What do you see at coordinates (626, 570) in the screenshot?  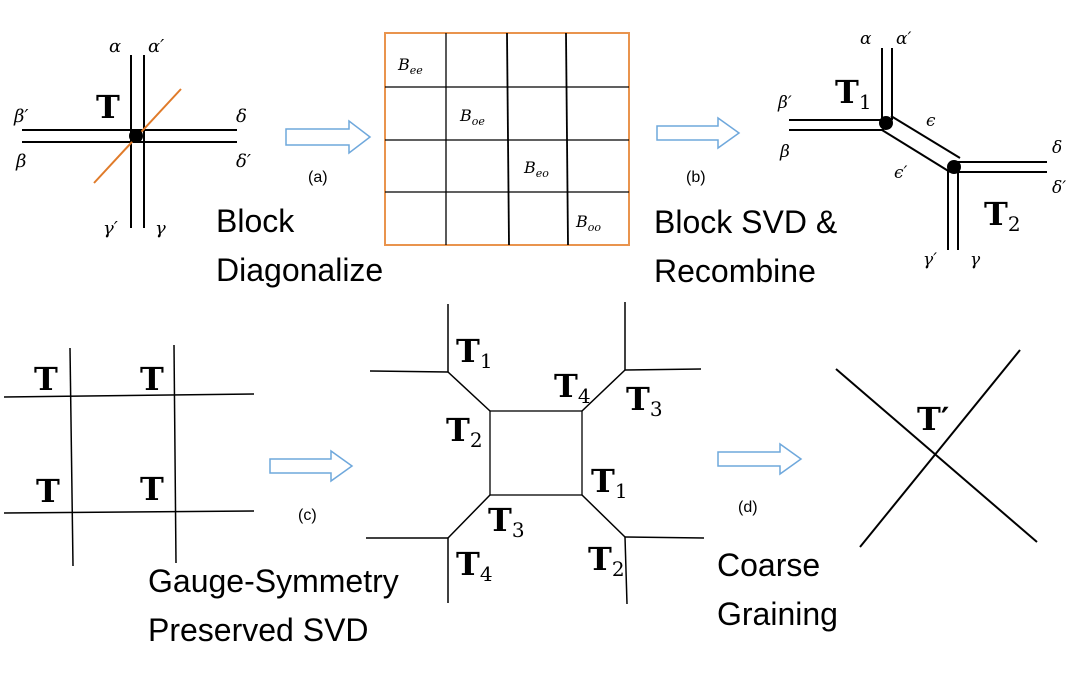 I see `net-br-vertical` at bounding box center [626, 570].